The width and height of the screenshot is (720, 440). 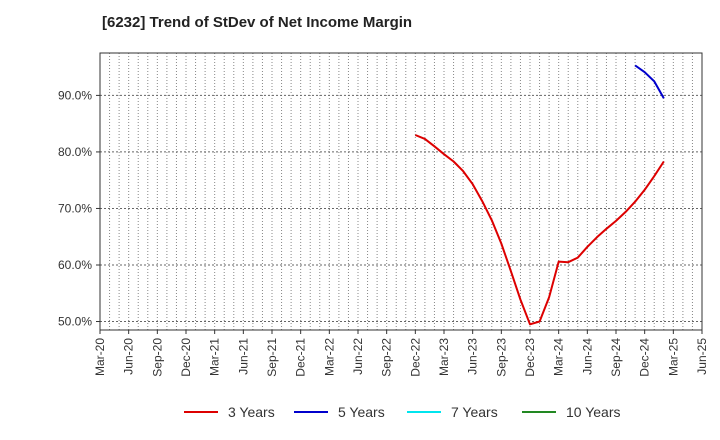 I want to click on x-tick-label: Jun-20, so click(x=129, y=356).